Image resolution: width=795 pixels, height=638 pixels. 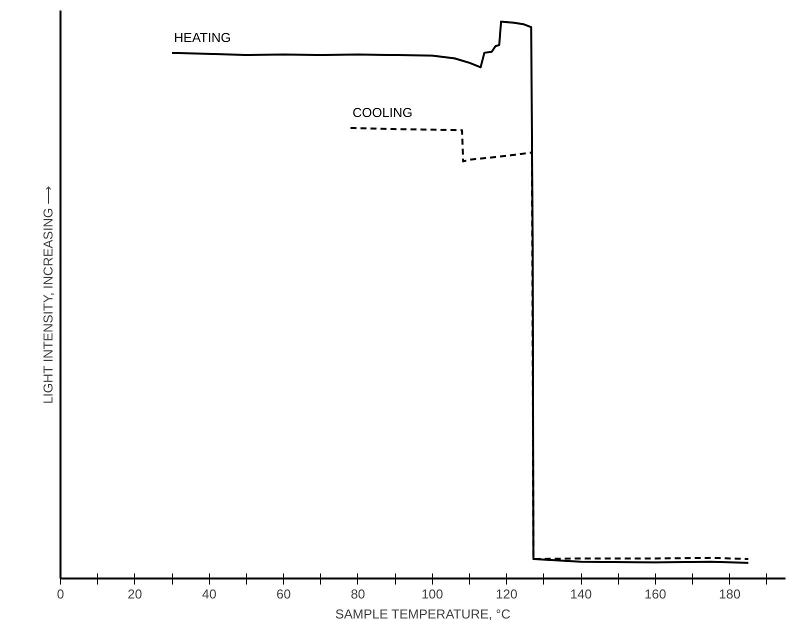 I want to click on x-axis-title: SAMPLE TEMPERATURE, °C, so click(x=422, y=614).